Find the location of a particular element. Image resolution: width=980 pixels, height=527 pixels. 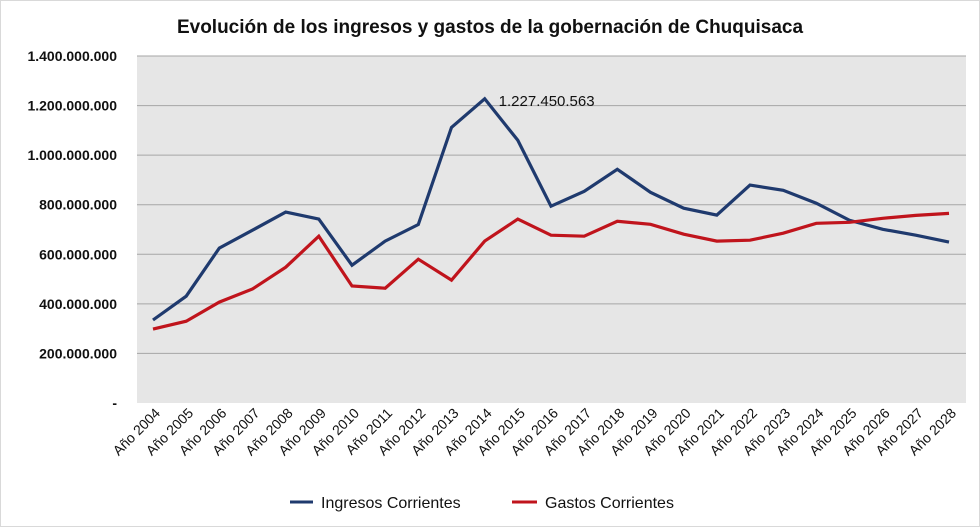

y-tick-label: 600.000.000 is located at coordinates (78, 254).